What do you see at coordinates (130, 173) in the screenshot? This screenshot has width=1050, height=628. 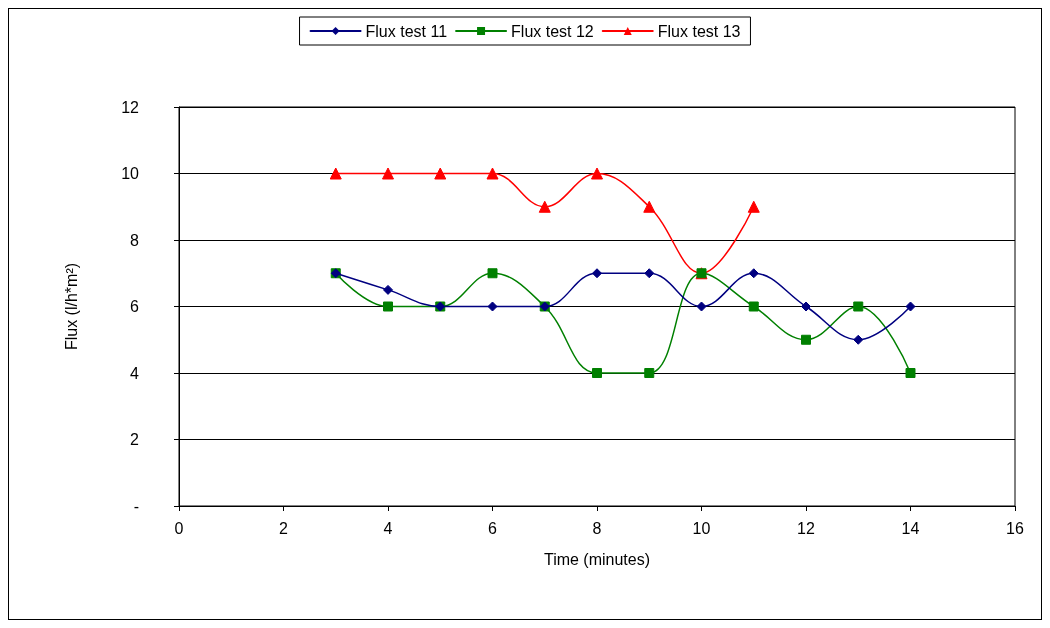 I see `y-tick-label: 10` at bounding box center [130, 173].